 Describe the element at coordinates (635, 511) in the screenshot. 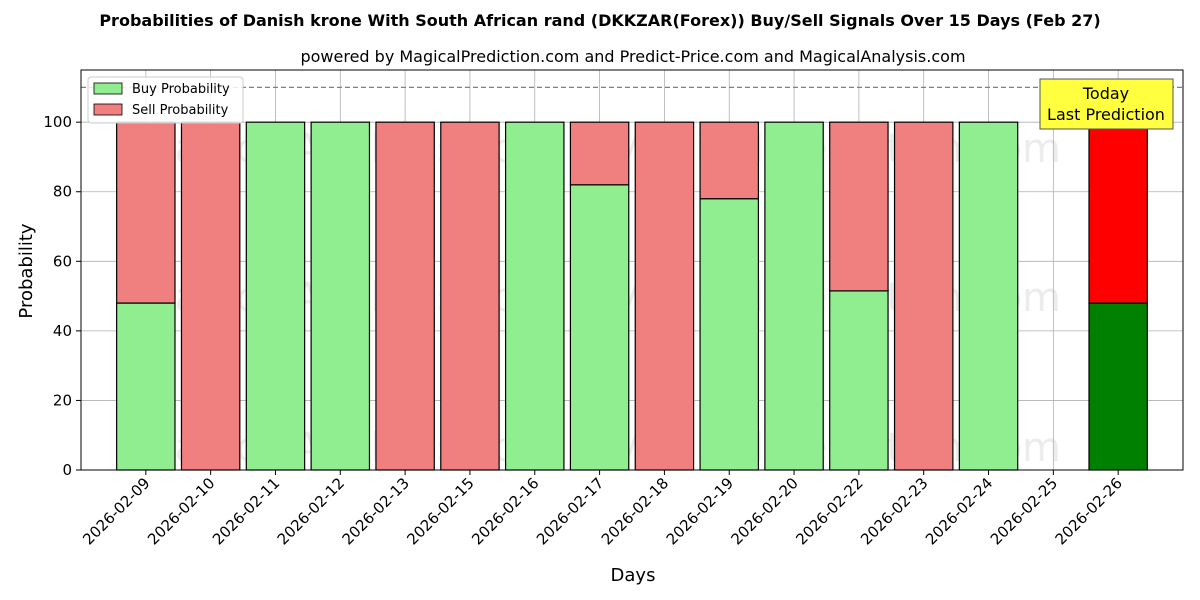

I see `x-tick-label: 2026-02-18` at that location.